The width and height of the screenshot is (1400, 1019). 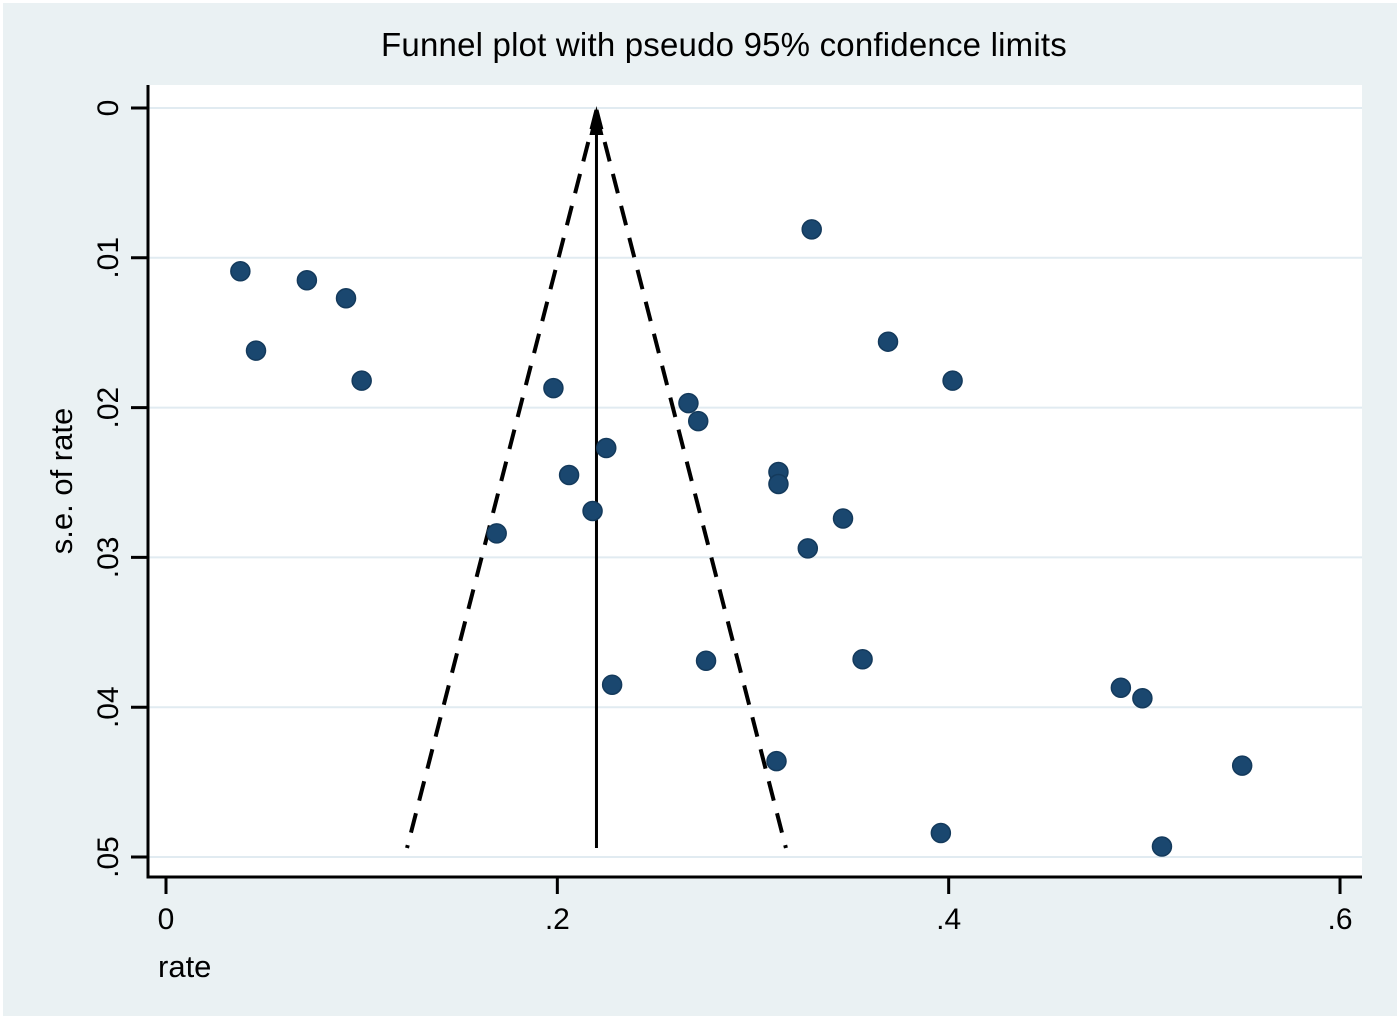 What do you see at coordinates (108, 707) in the screenshot?
I see `y-tick-label: .04` at bounding box center [108, 707].